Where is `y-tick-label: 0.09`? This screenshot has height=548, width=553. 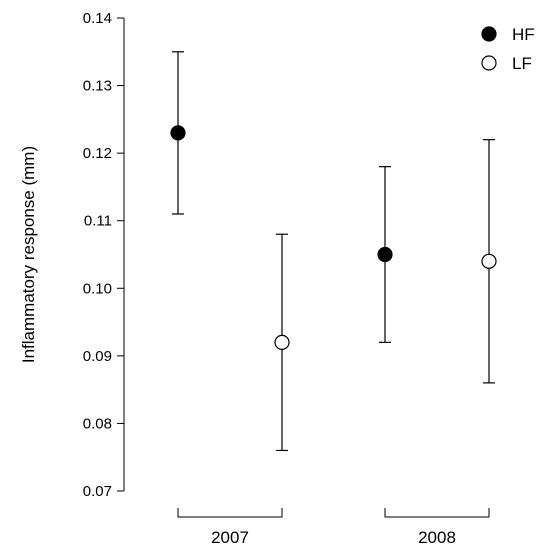 y-tick-label: 0.09 is located at coordinates (97, 356).